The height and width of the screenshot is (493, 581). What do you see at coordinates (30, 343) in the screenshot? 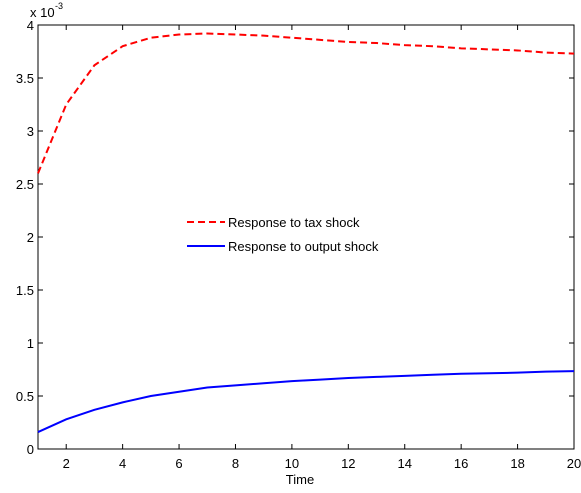
I see `y-tick-label: 1` at bounding box center [30, 343].